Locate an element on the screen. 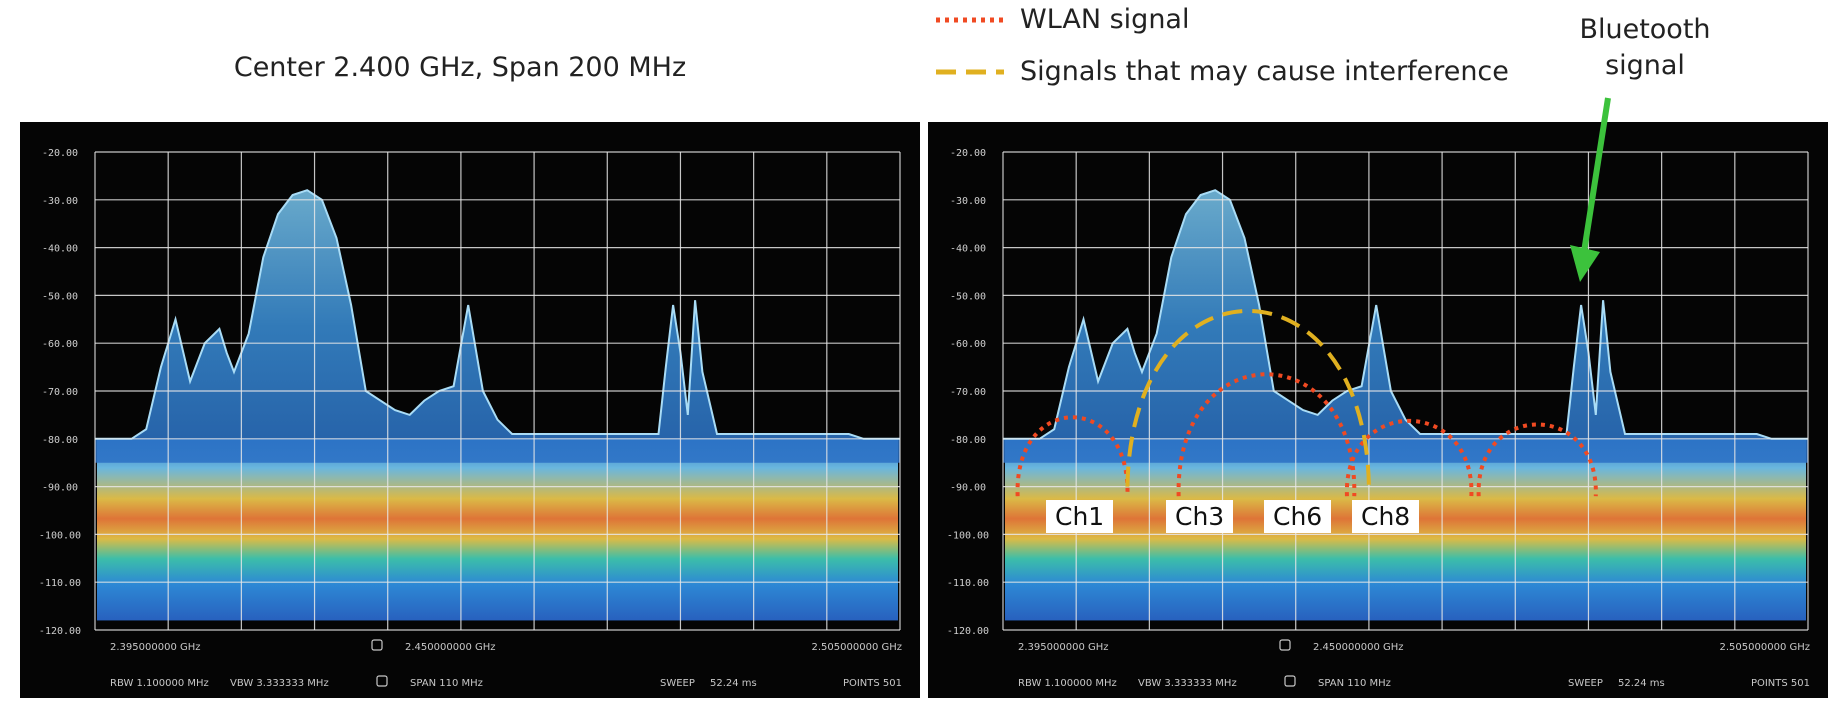 Image resolution: width=1828 pixels, height=717 pixels. dotted-line-swatch is located at coordinates (970, 19).